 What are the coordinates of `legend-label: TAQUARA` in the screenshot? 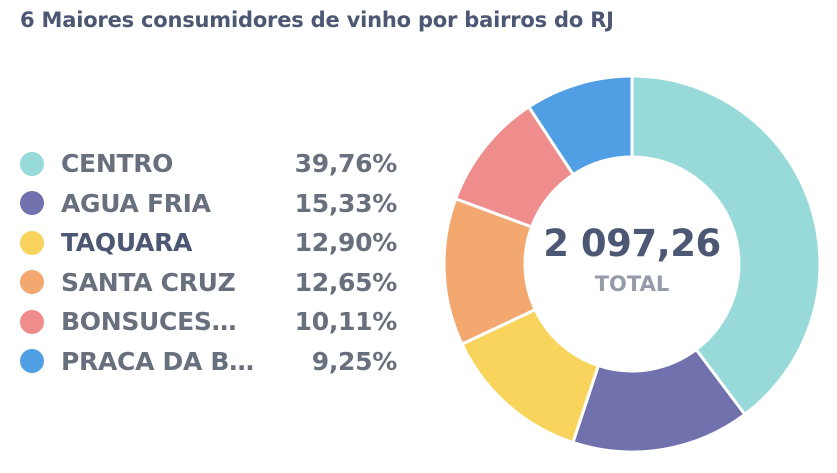 It's located at (127, 243).